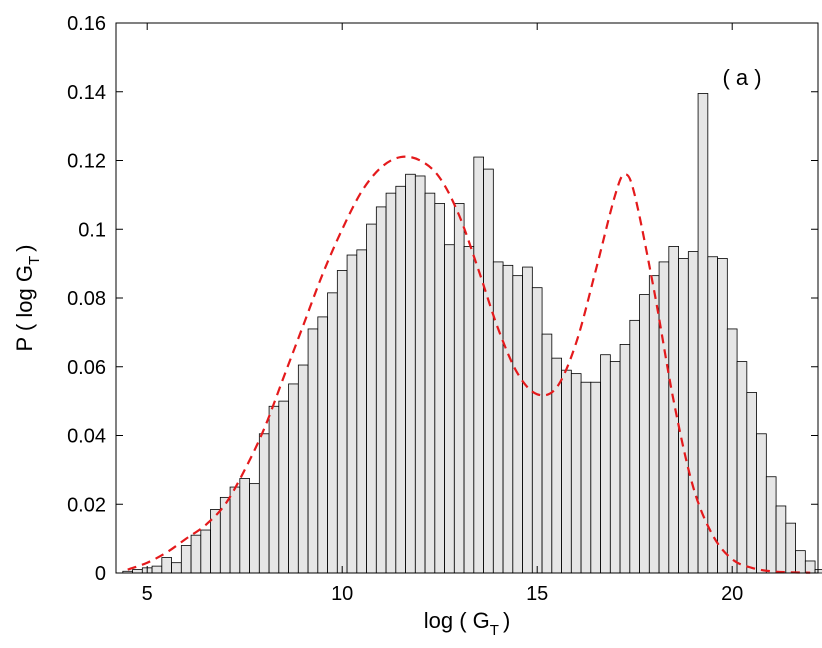  I want to click on x-tick-label: 10, so click(342, 594).